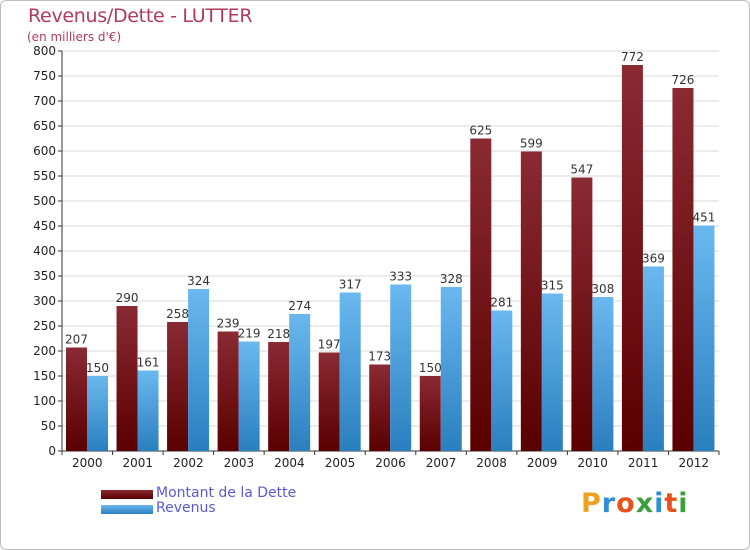 The image size is (750, 550). Describe the element at coordinates (632, 258) in the screenshot. I see `bar-debt-2011` at that location.